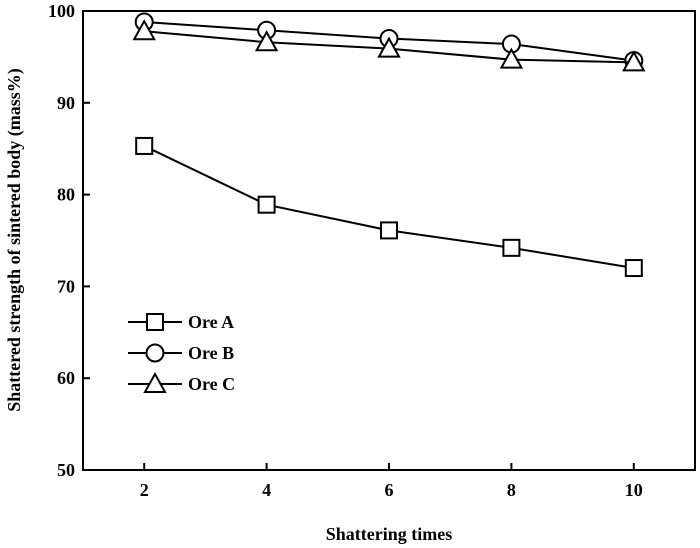 This screenshot has height=548, width=700. I want to click on x-tick-label: 8, so click(511, 490).